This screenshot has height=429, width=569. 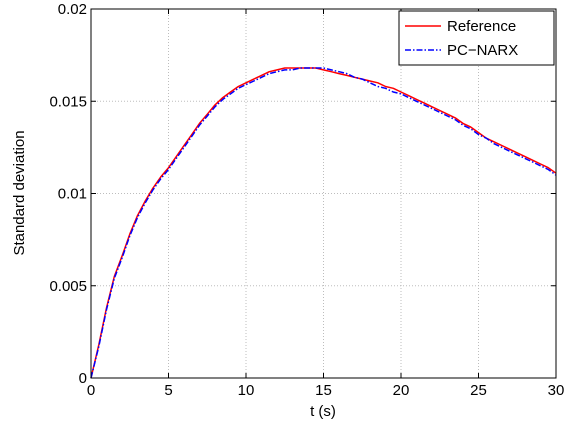 I want to click on x-tick-label: 25, so click(x=478, y=390).